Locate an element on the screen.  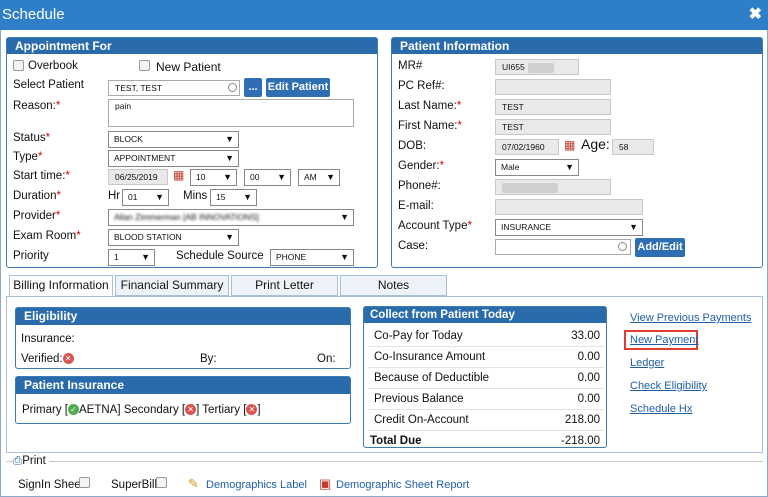
by-label: By: is located at coordinates (208, 359).